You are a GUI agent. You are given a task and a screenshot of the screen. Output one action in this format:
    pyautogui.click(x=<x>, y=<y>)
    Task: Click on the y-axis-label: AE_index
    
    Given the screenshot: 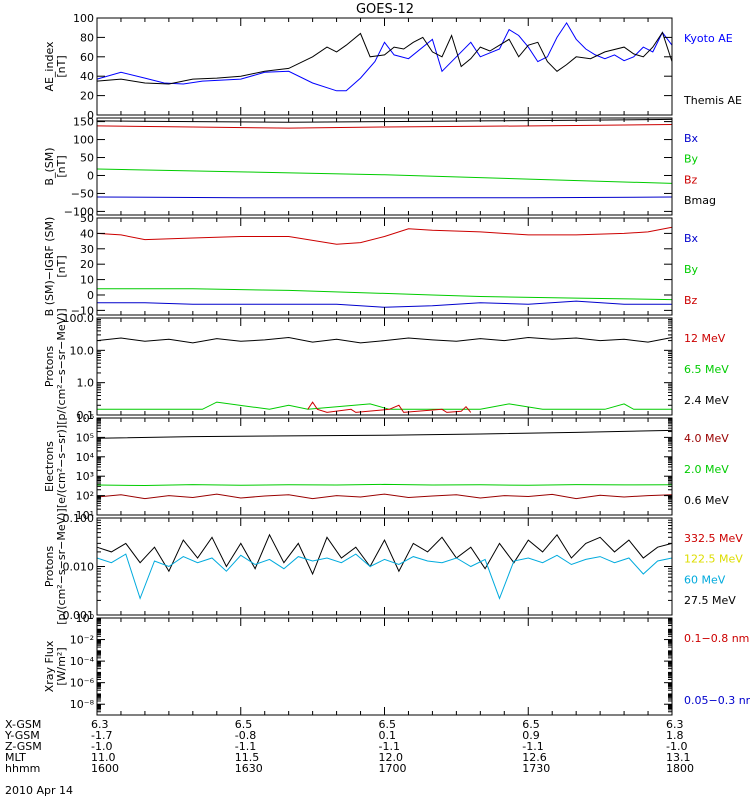 What is the action you would take?
    pyautogui.click(x=49, y=66)
    